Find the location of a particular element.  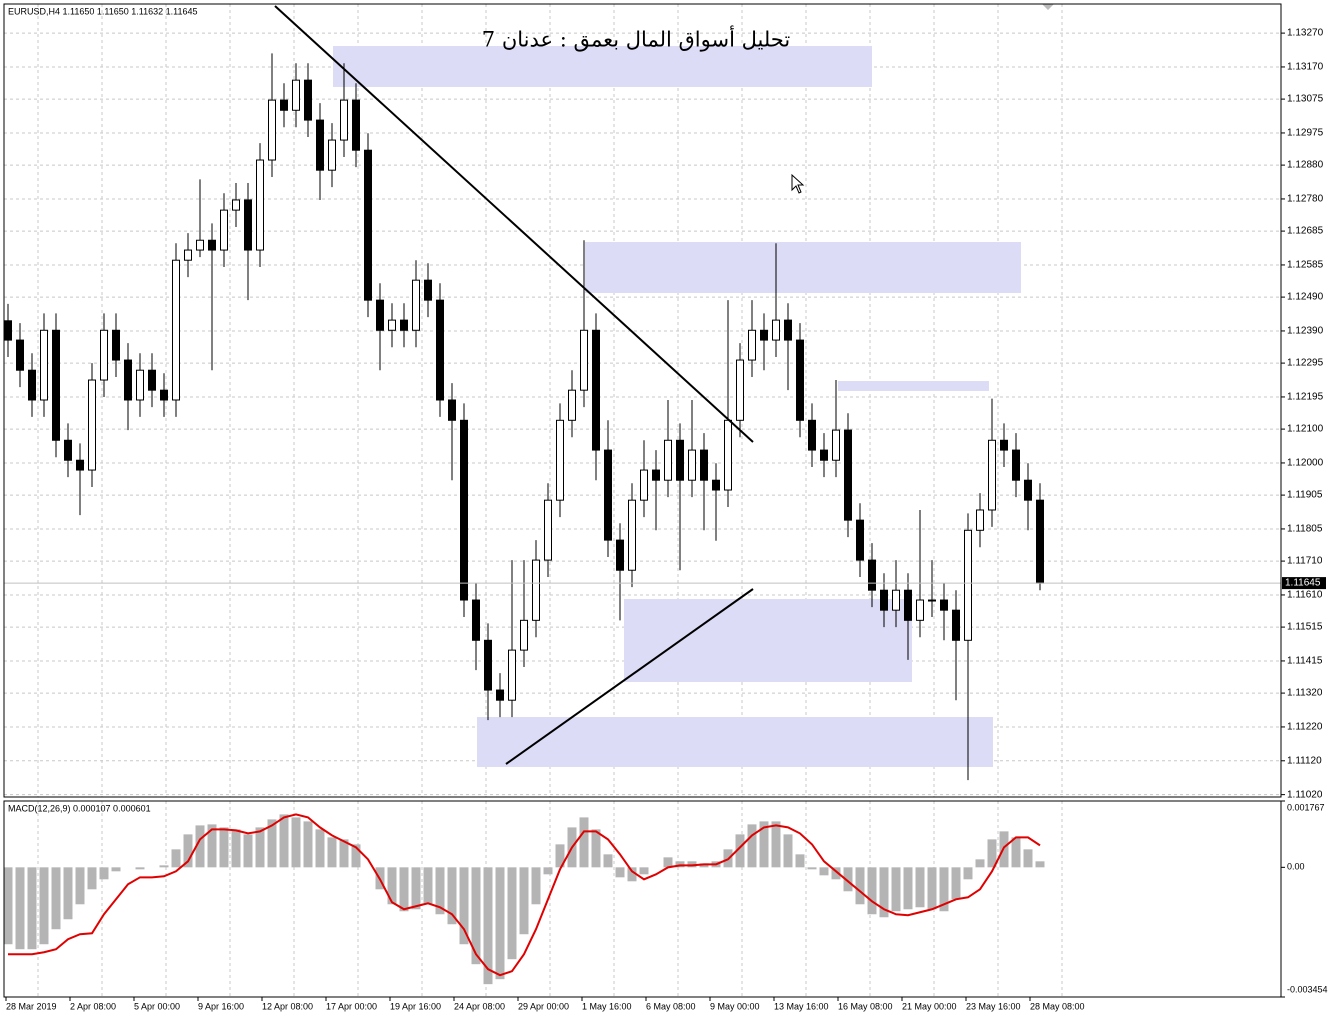

y-tick-label: 1.11120 is located at coordinates (1304, 760).